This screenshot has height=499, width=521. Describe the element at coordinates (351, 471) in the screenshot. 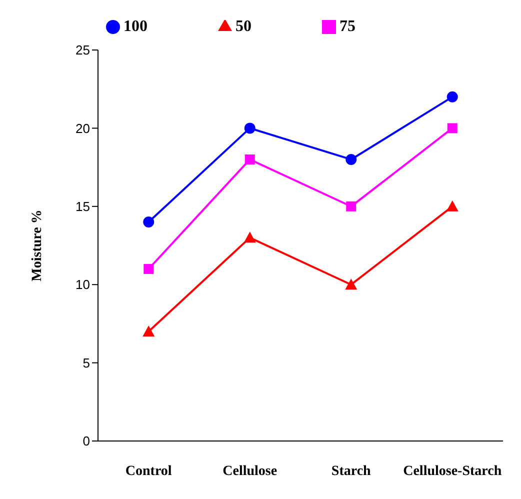

I see `x-tick-label: Starch` at that location.